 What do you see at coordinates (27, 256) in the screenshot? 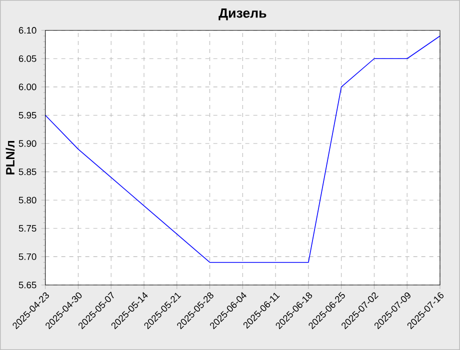
I see `y-tick-label: 5.70` at bounding box center [27, 256].